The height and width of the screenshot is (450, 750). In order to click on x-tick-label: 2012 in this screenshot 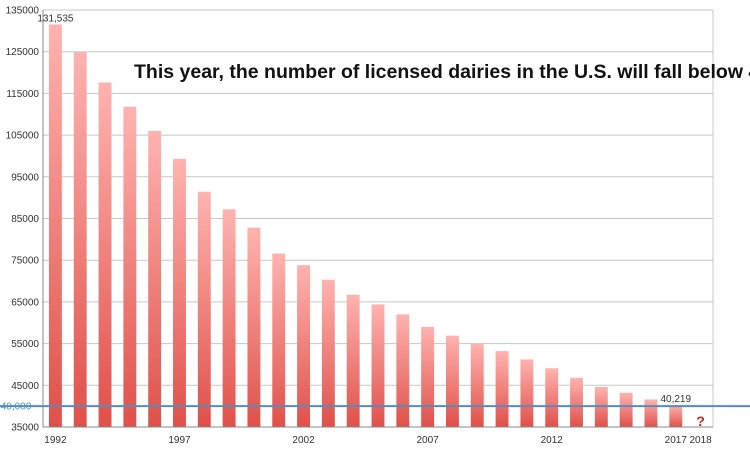, I will do `click(552, 440)`.